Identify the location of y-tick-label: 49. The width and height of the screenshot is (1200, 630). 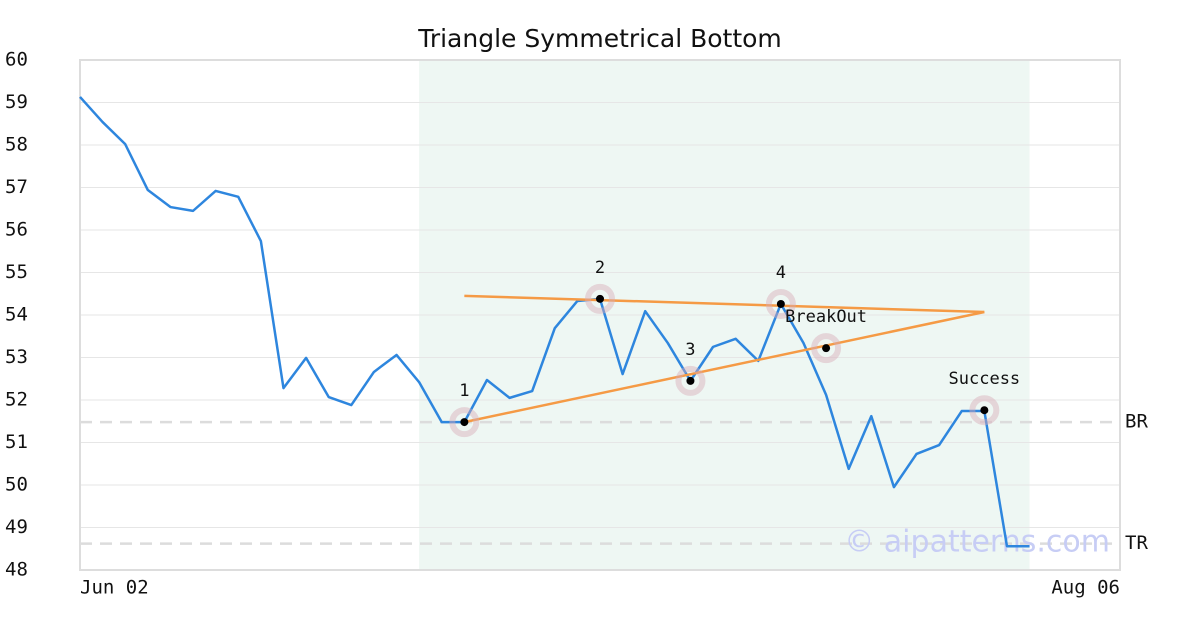
(16, 527).